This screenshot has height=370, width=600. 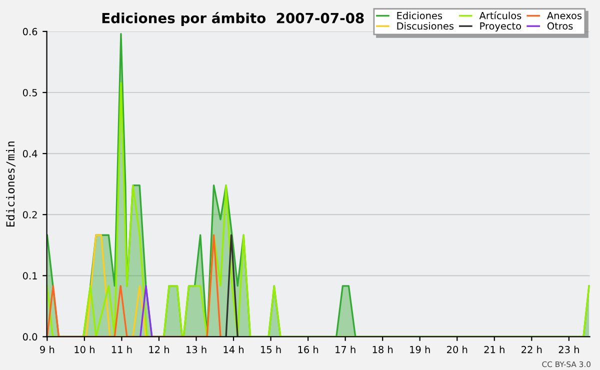 I want to click on y-tick-label: 0.4, so click(x=30, y=154).